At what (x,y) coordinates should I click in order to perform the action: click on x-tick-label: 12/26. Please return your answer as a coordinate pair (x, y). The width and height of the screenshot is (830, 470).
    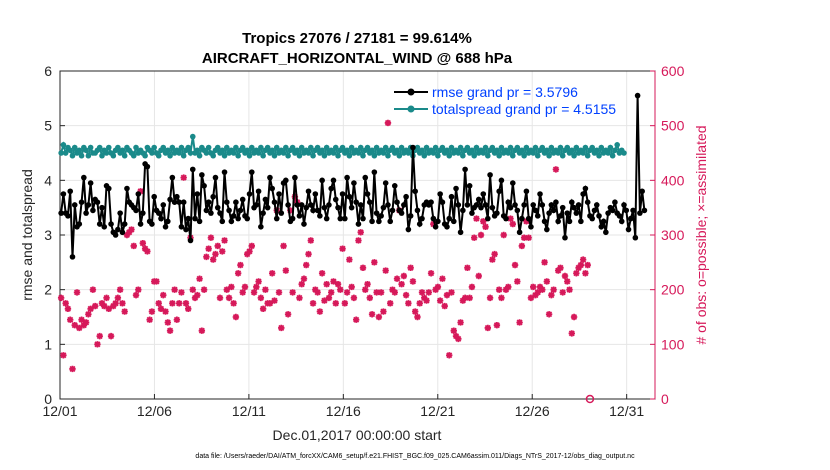
    Looking at the image, I should click on (532, 411).